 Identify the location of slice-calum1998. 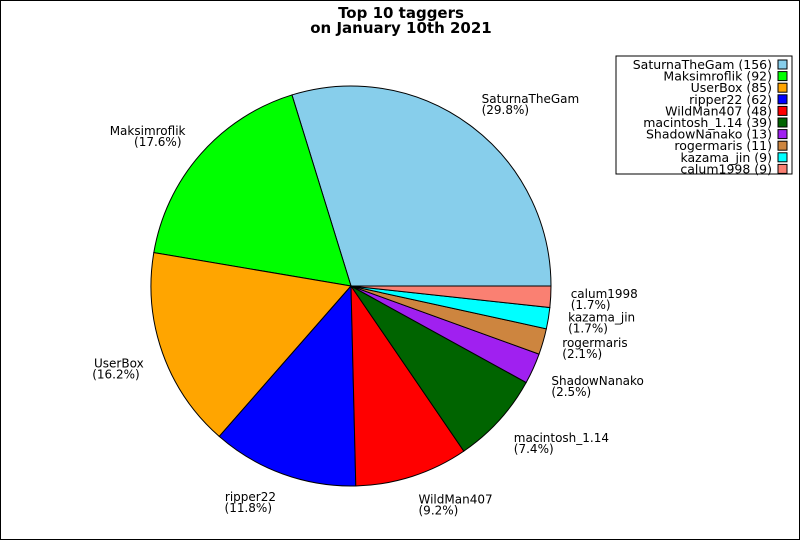
(451, 297).